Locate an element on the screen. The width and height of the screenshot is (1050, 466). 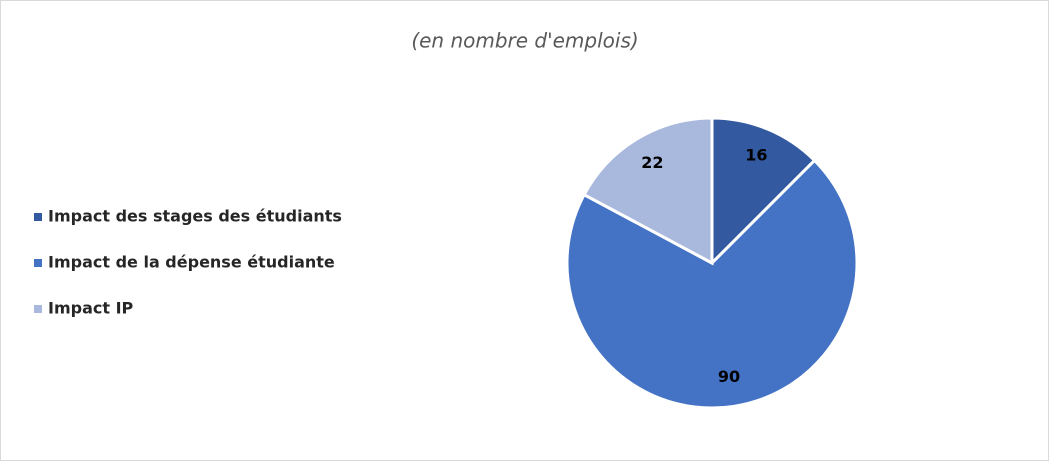
data-label: 90 is located at coordinates (729, 376).